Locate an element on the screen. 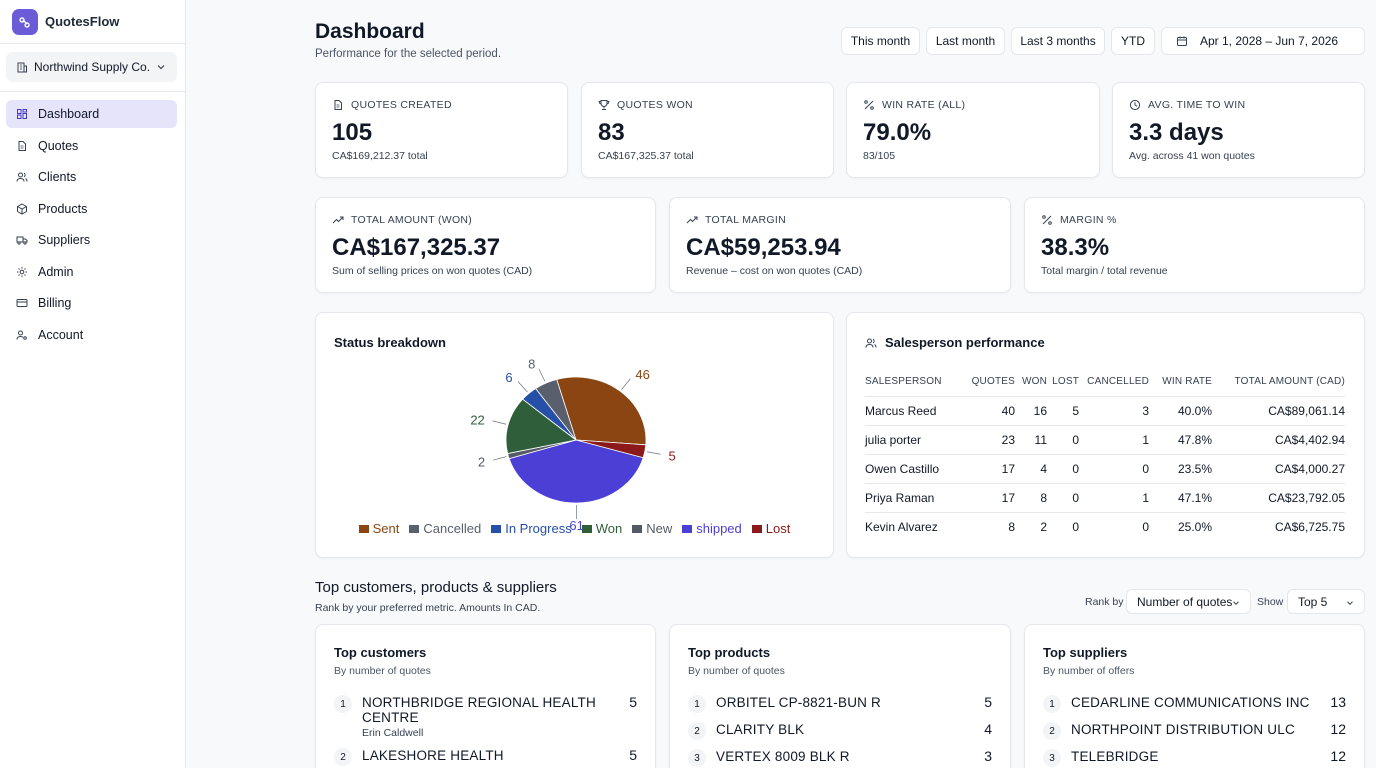 The image size is (1376, 768). legend-item: Cancelled is located at coordinates (445, 528).